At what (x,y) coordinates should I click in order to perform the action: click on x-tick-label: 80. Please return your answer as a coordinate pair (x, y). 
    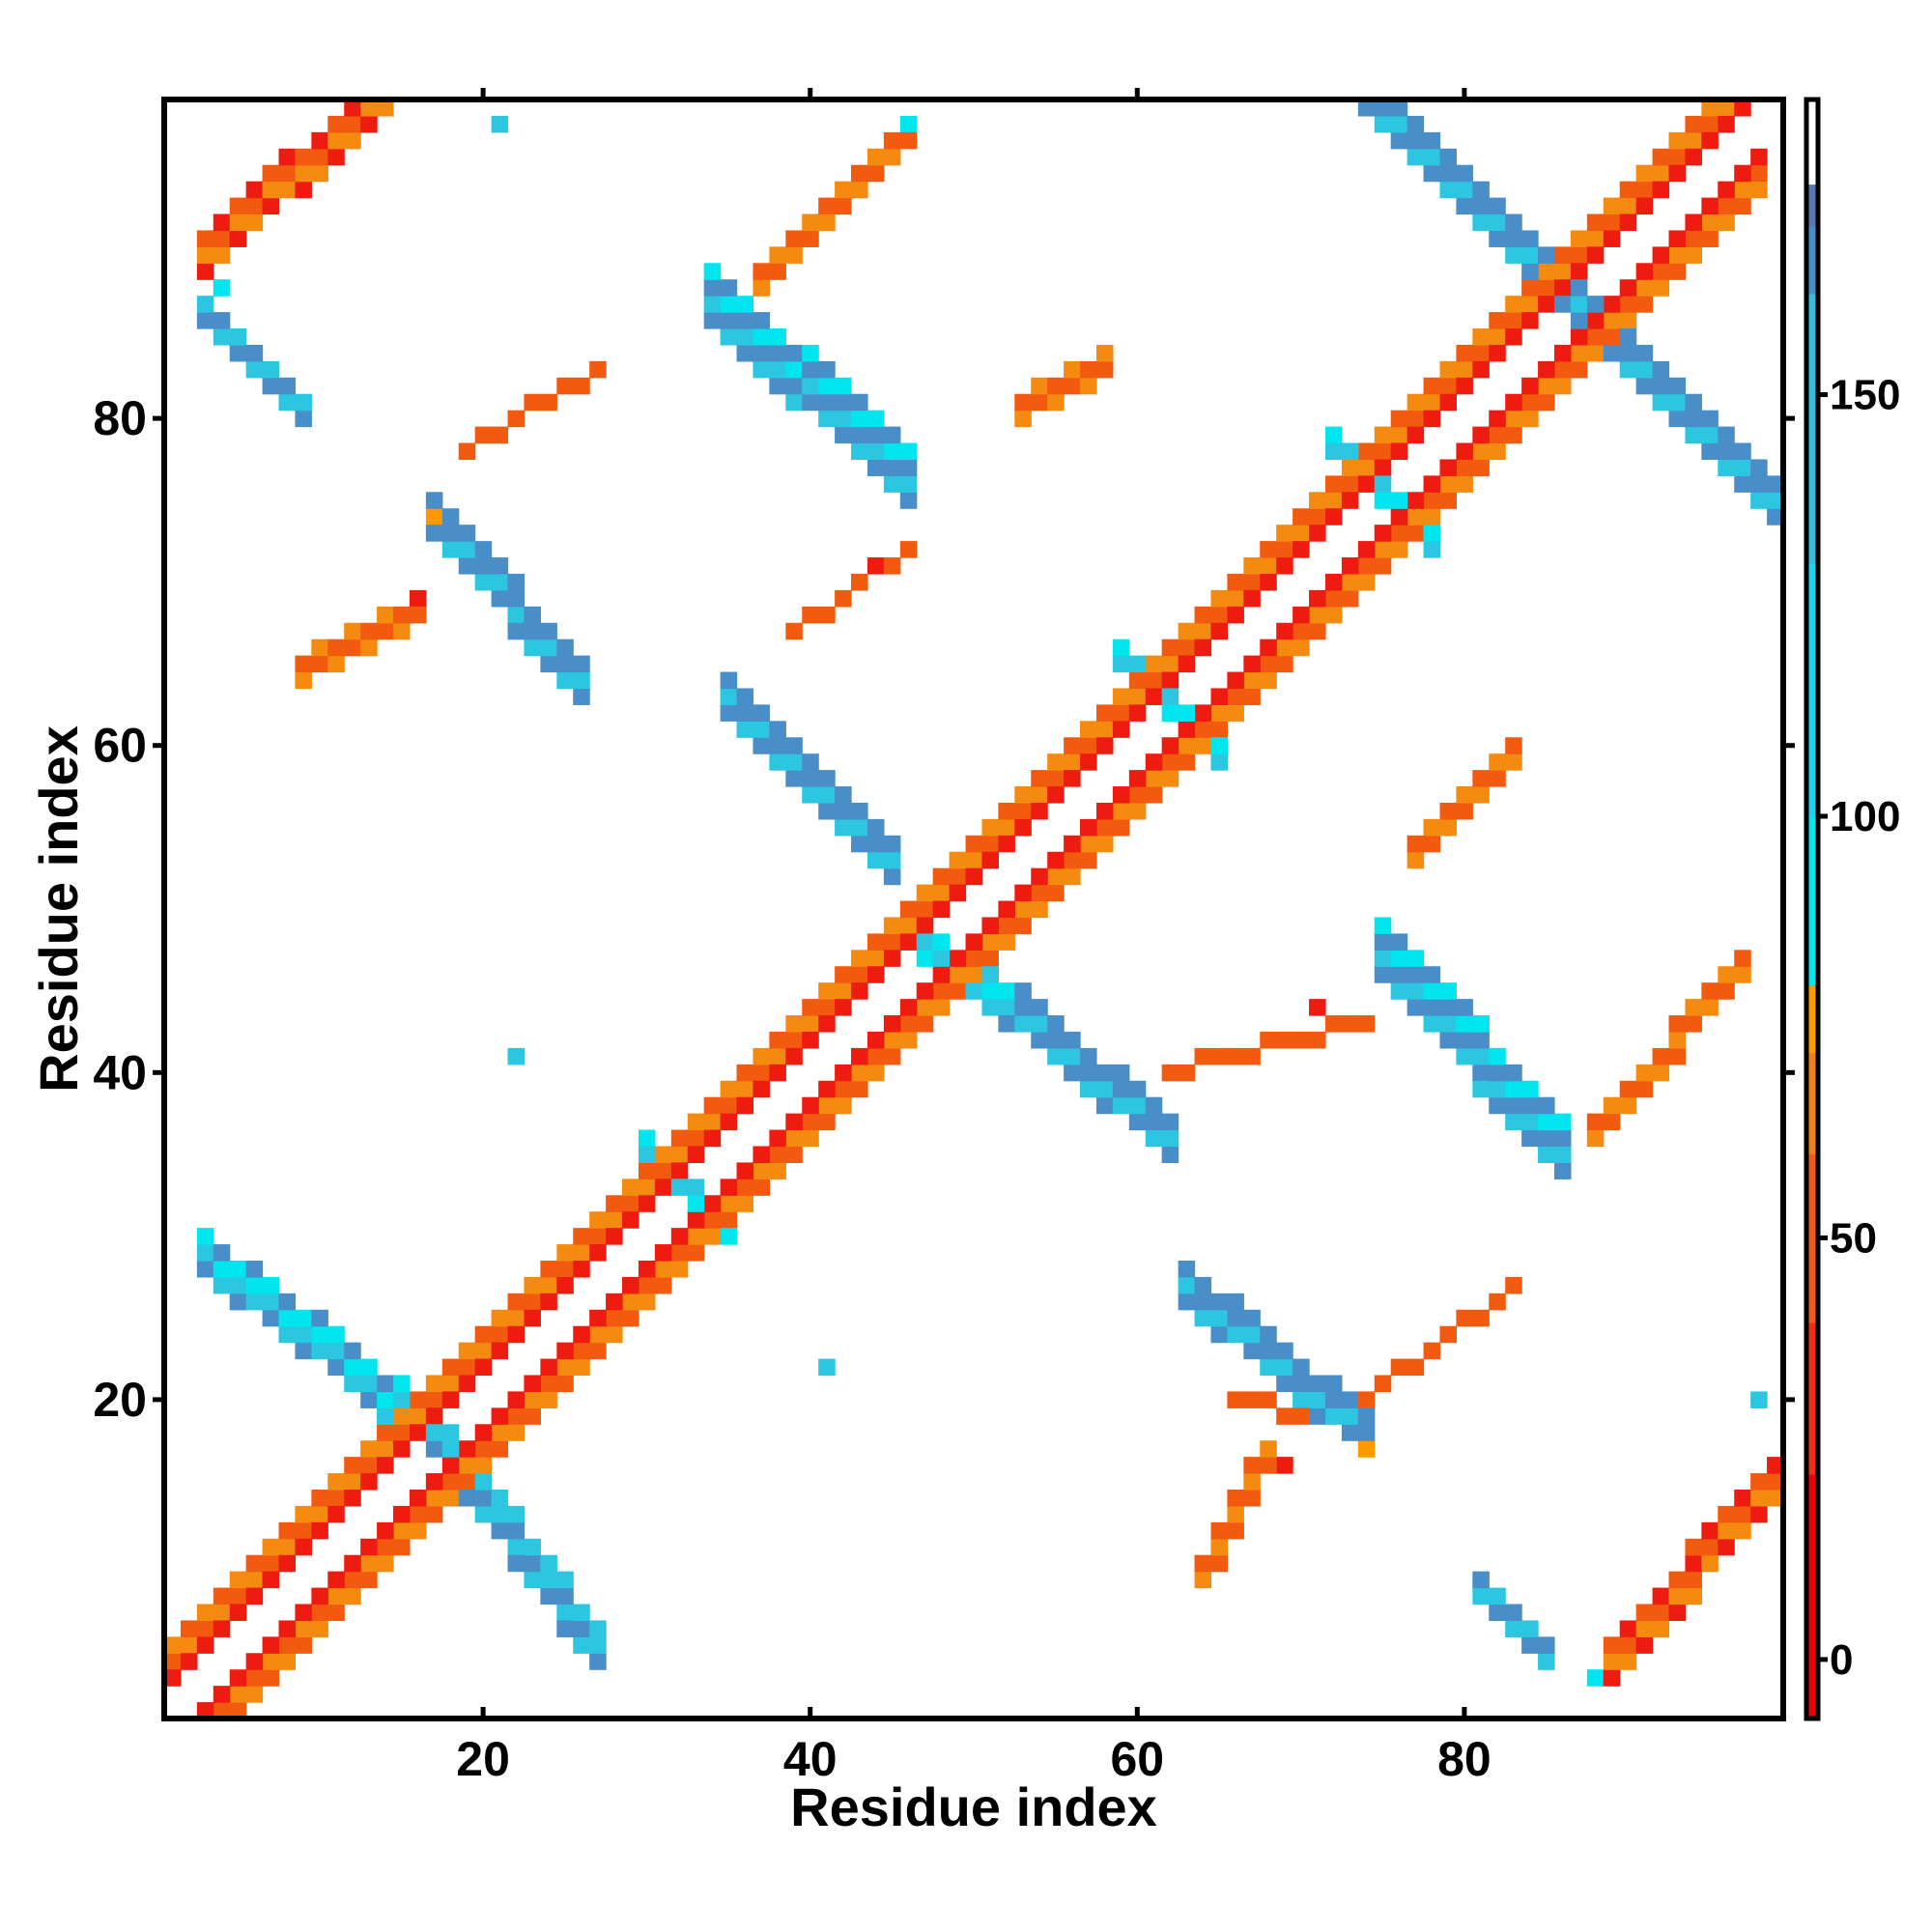
    Looking at the image, I should click on (1464, 1759).